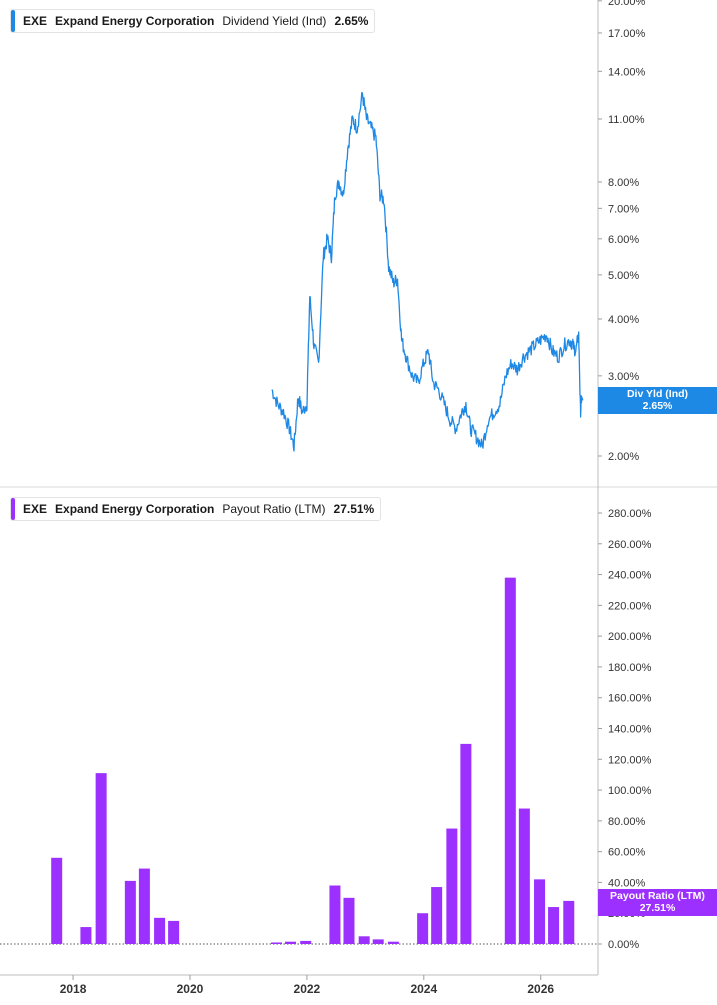 This screenshot has height=1005, width=717. I want to click on y-tick-label: 40.00%, so click(627, 883).